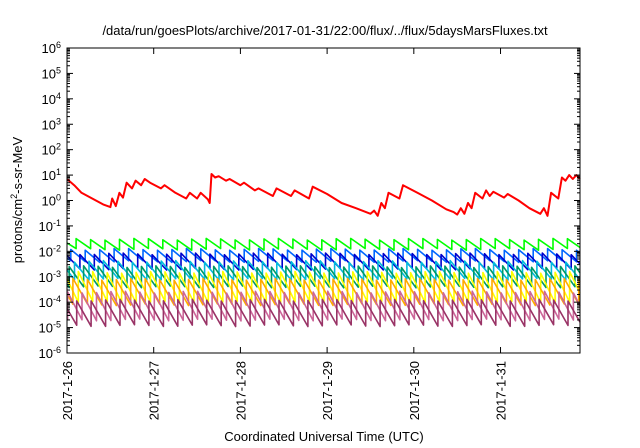 This screenshot has width=640, height=448. What do you see at coordinates (17, 164) in the screenshot?
I see `y-axis-label-rest: -s-sr-MeV` at bounding box center [17, 164].